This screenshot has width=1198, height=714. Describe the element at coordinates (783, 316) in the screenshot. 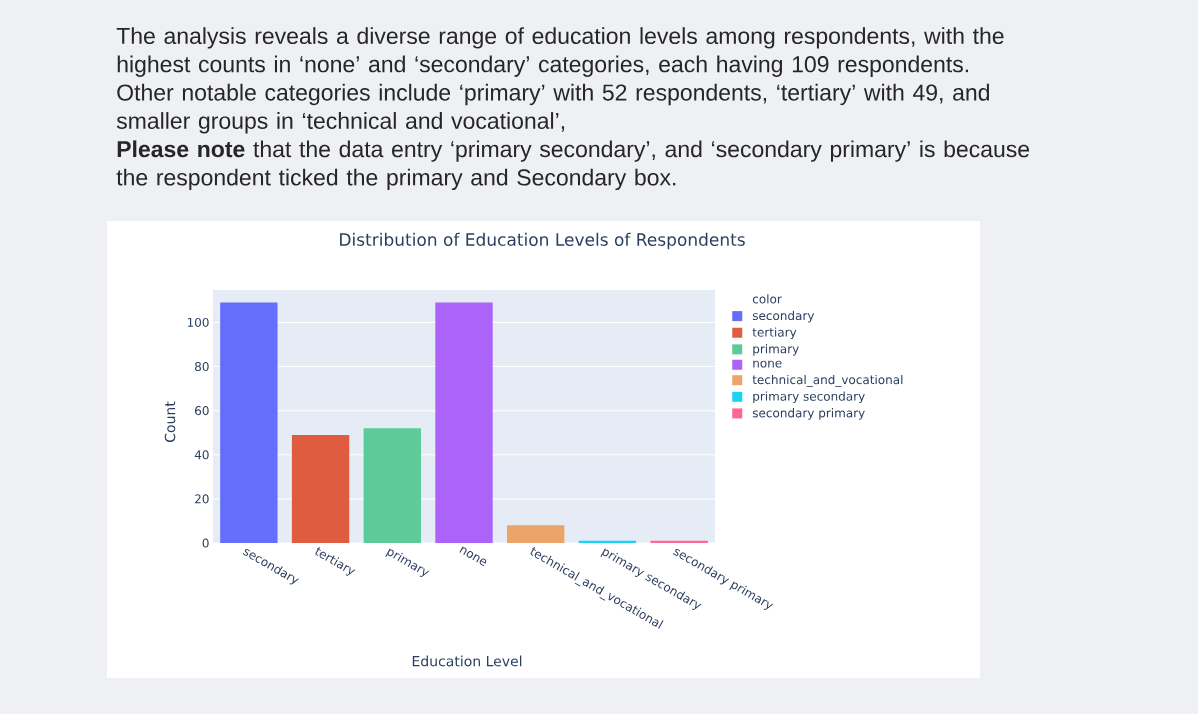

I see `legend-label: secondary` at that location.